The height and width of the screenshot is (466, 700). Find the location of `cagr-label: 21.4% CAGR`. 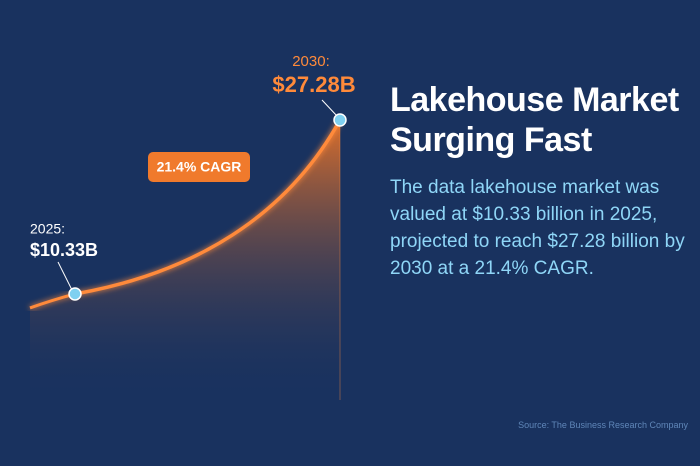

cagr-label: 21.4% CAGR is located at coordinates (199, 167).